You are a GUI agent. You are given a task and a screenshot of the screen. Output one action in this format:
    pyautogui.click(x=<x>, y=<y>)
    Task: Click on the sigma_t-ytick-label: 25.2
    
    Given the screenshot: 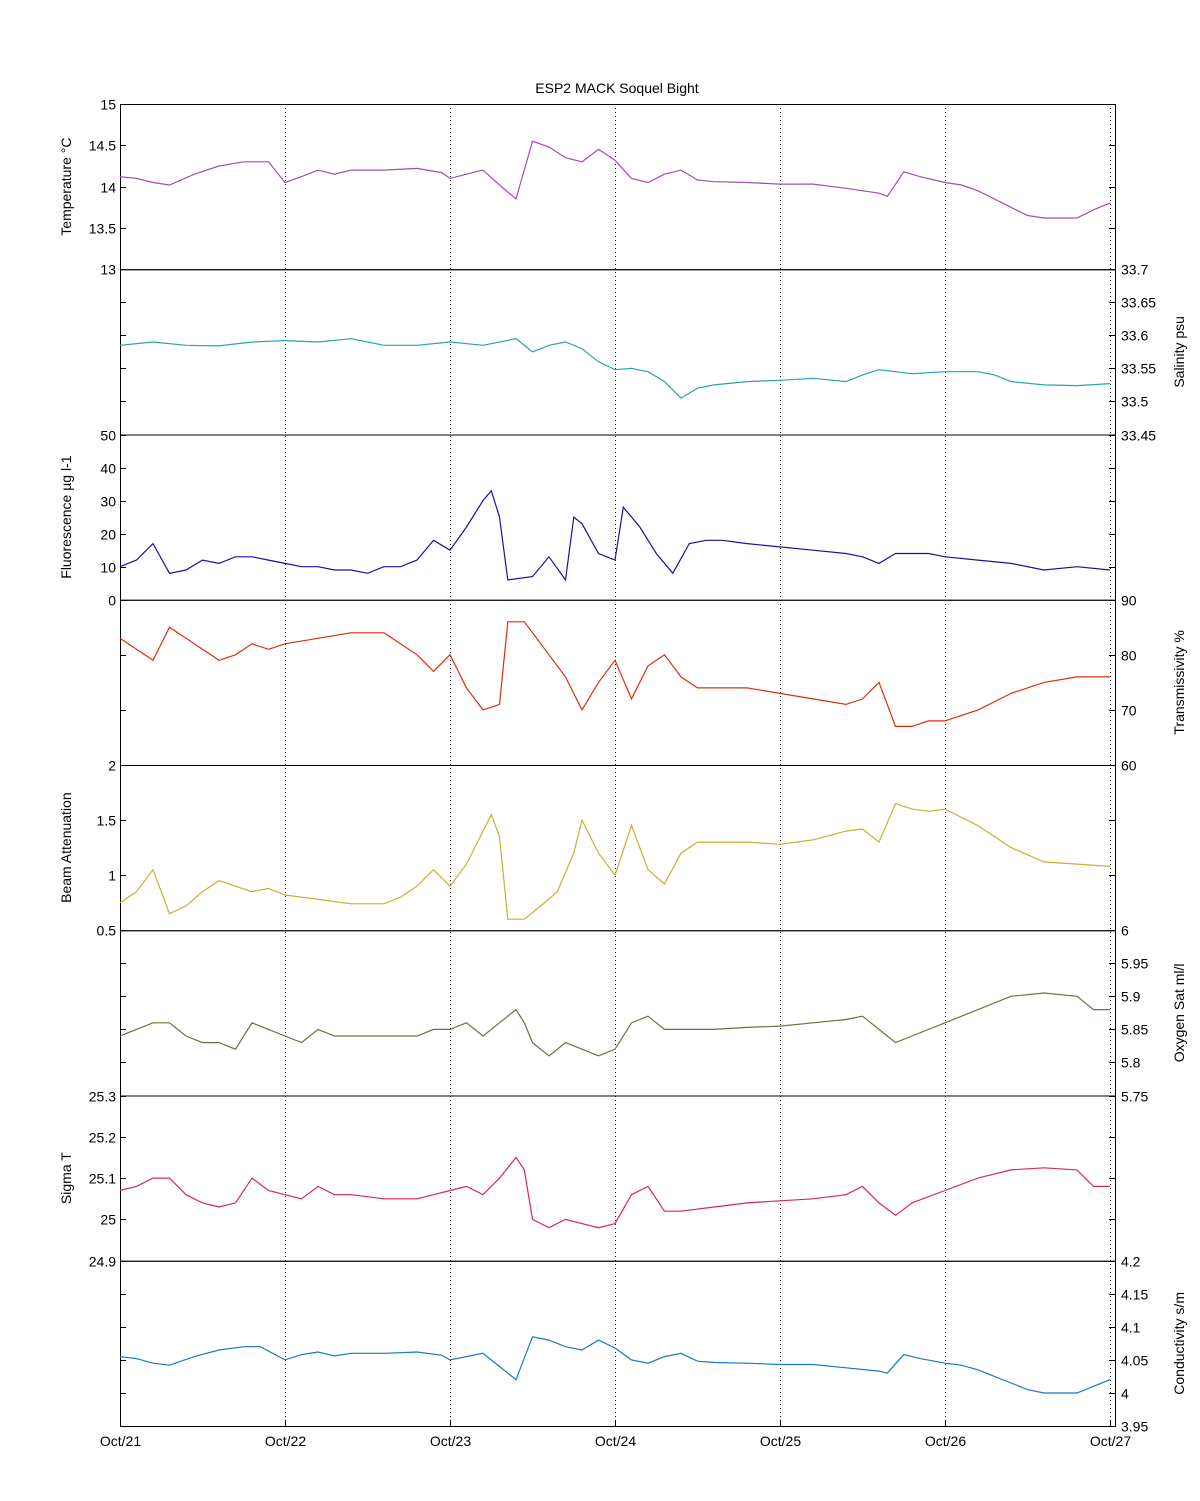 What is the action you would take?
    pyautogui.click(x=102, y=1138)
    